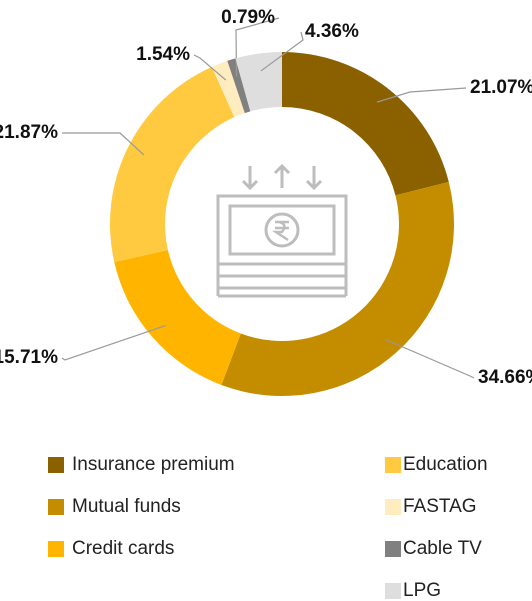 The width and height of the screenshot is (532, 601). What do you see at coordinates (440, 506) in the screenshot?
I see `legend-label: FASTAG` at bounding box center [440, 506].